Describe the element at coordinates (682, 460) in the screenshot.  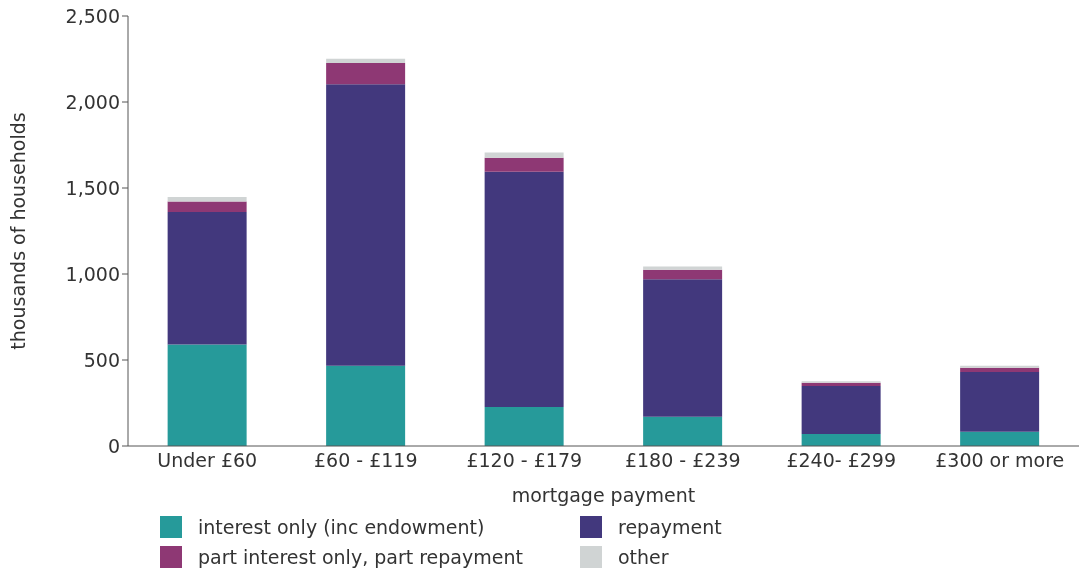
I see `x-tick-label: £180 - £239` at that location.